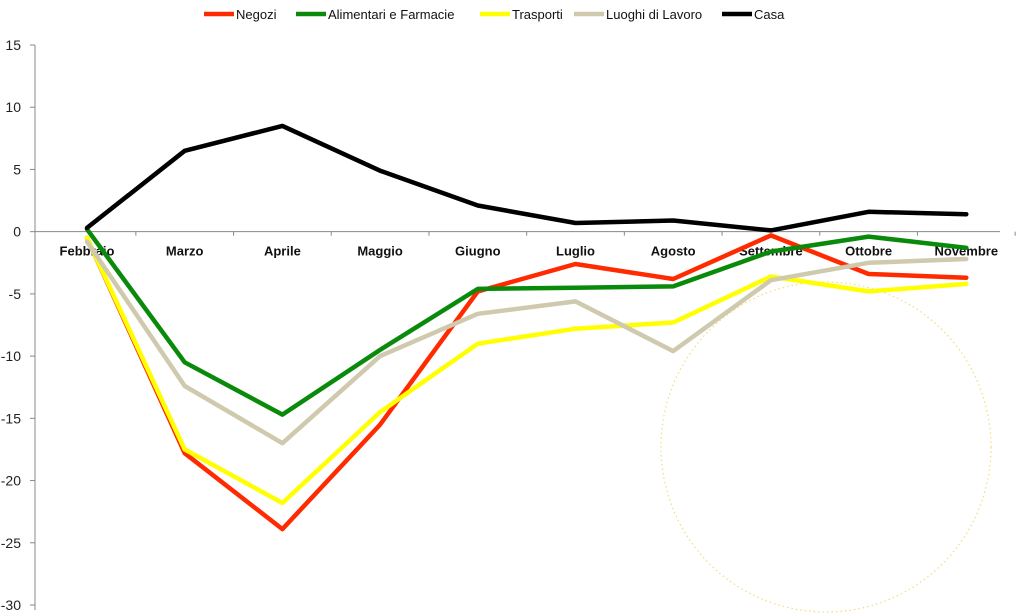  Describe the element at coordinates (13, 107) in the screenshot. I see `y-tick-label: 10` at that location.